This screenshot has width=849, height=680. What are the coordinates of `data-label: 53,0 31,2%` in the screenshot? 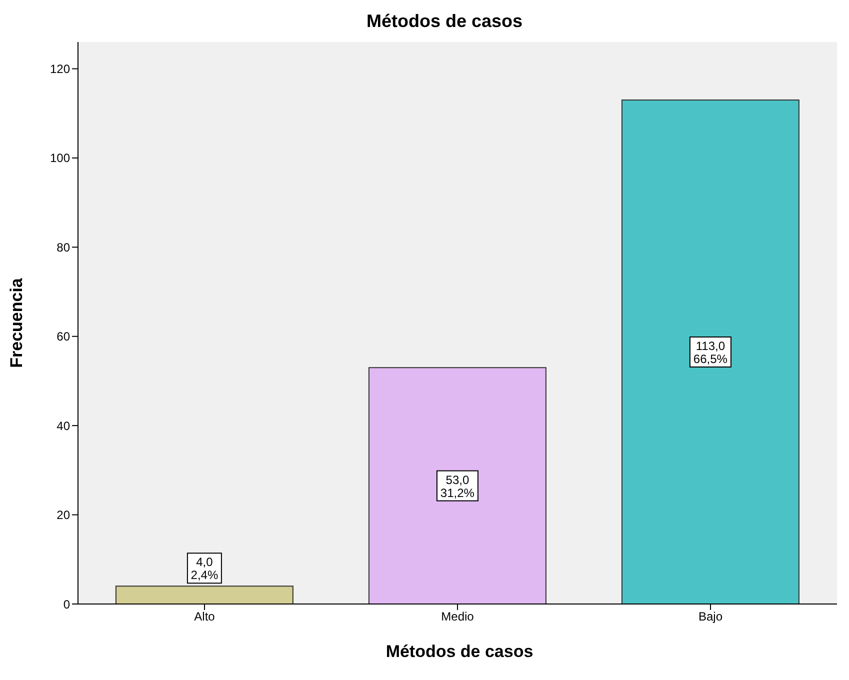 It's located at (457, 486).